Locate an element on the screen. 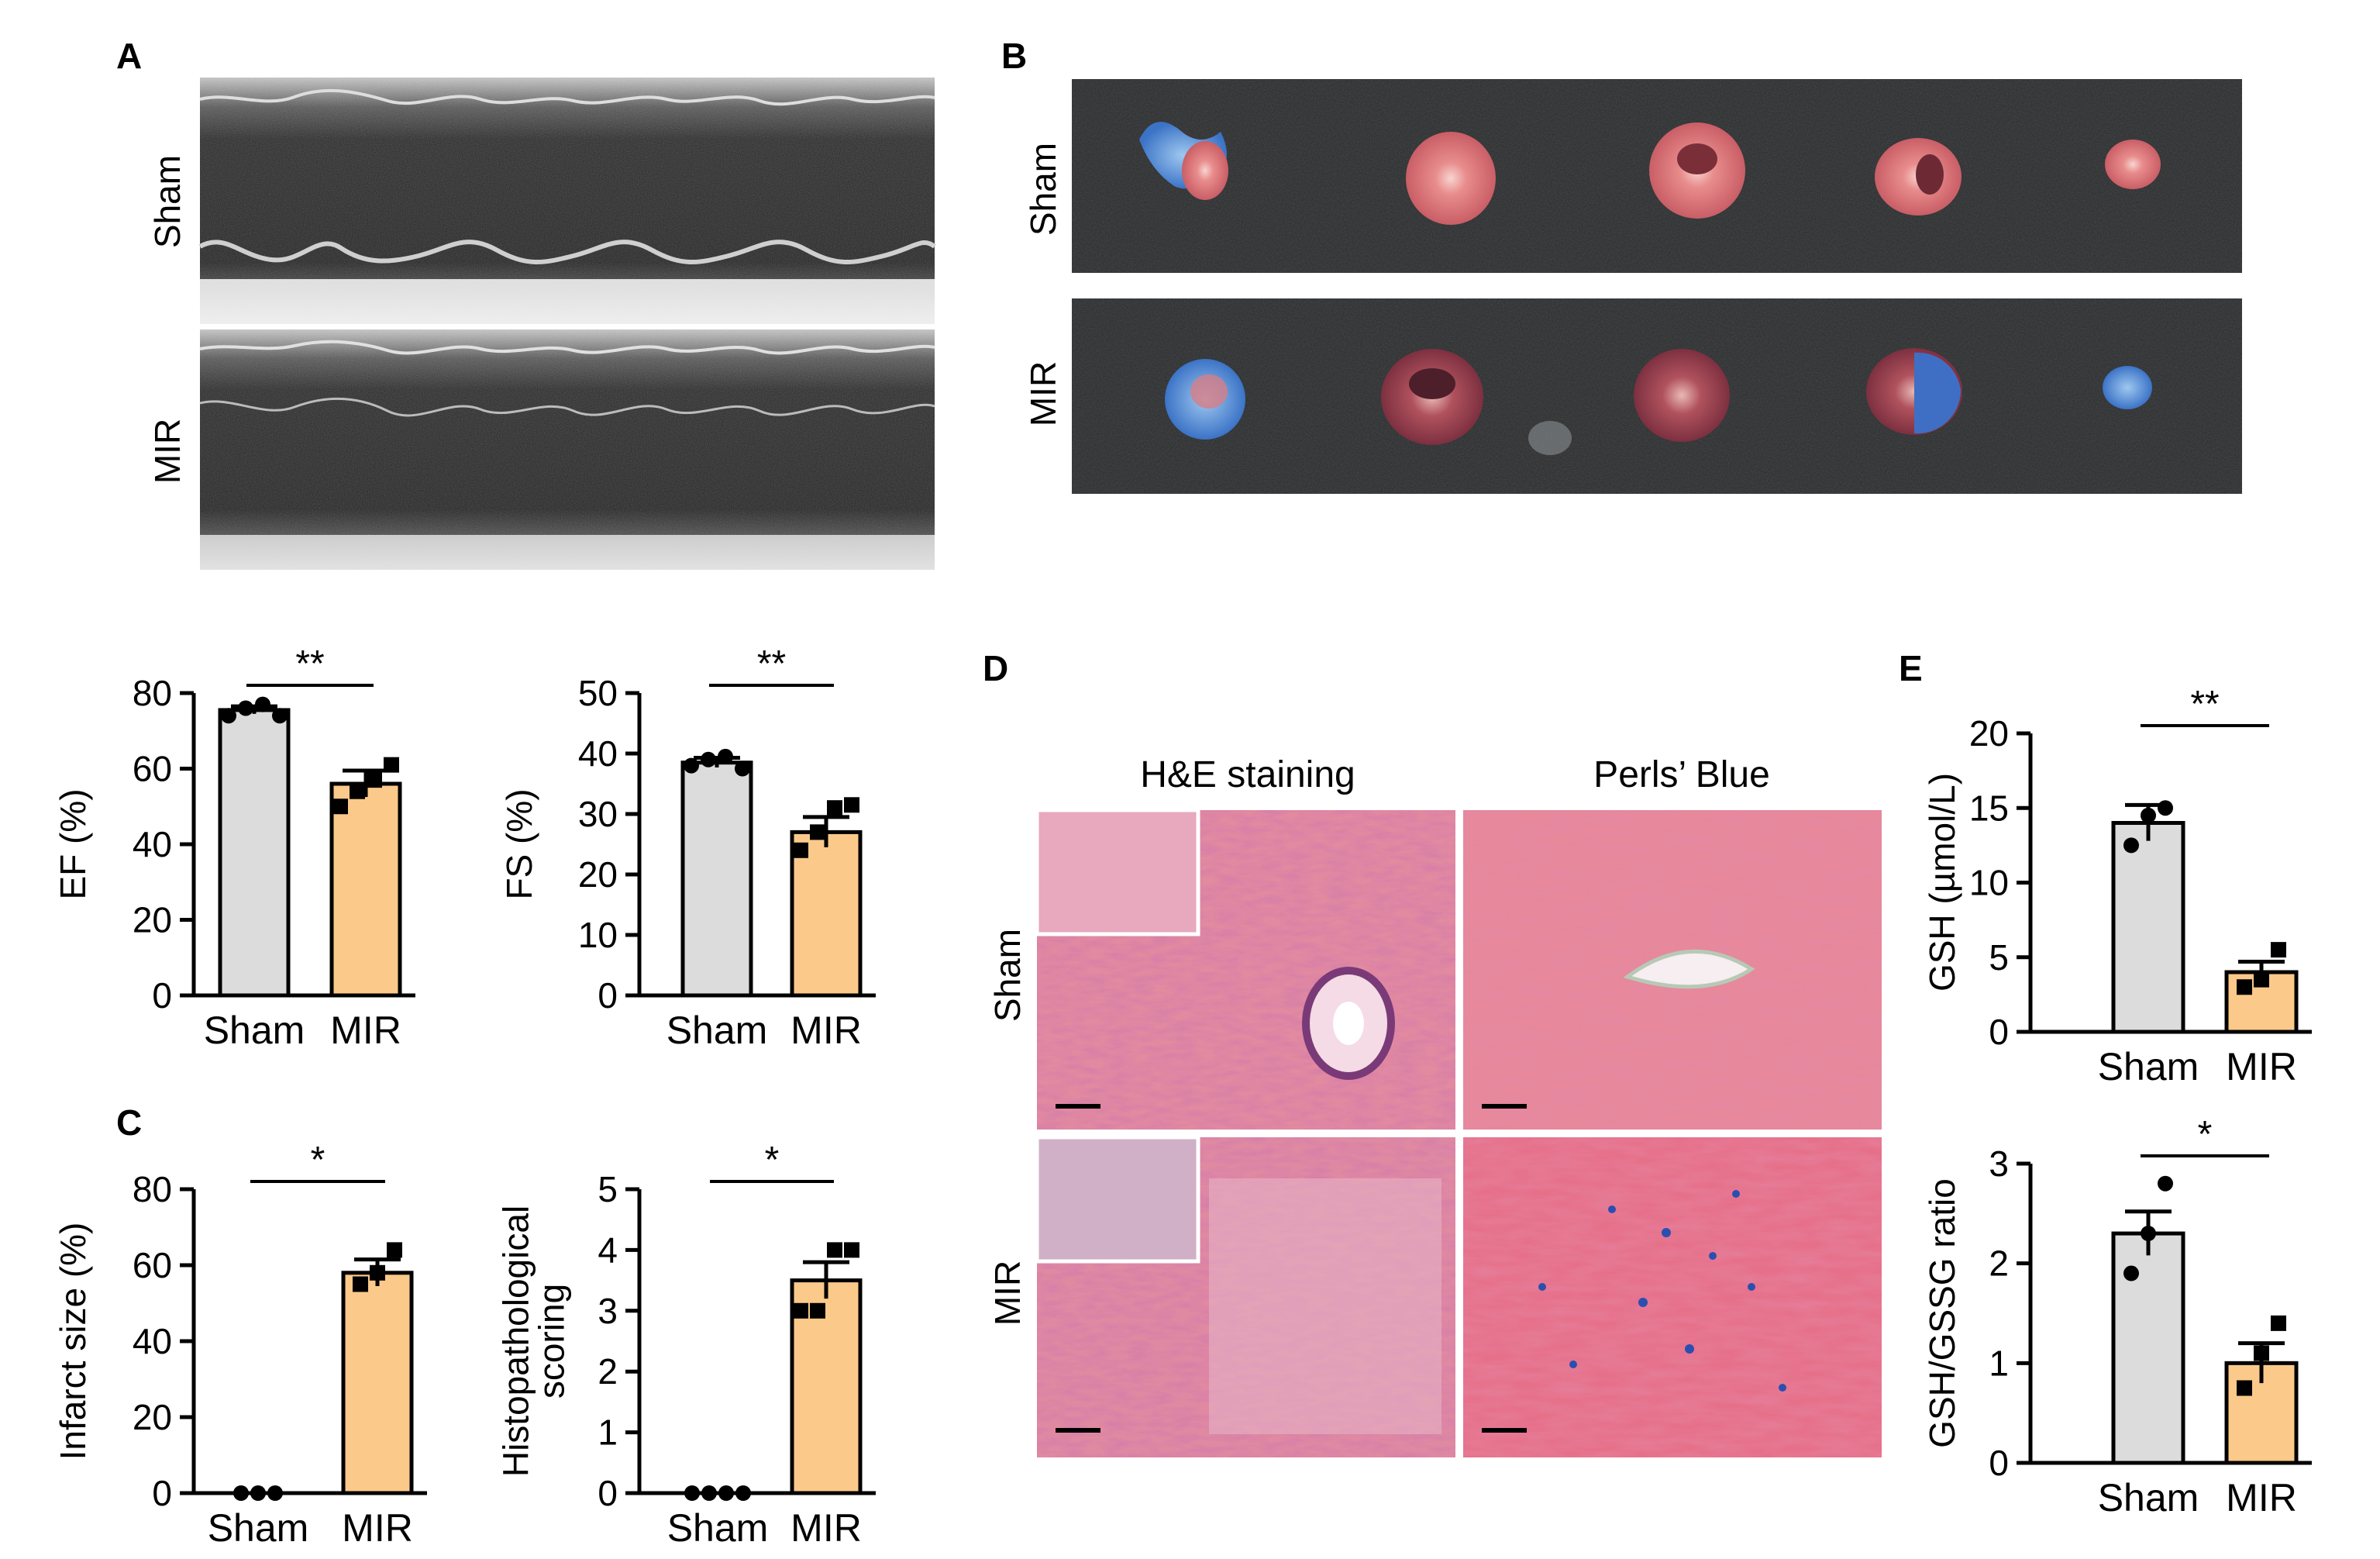 The image size is (2380, 1559). row-label-b-mir: MIR is located at coordinates (1043, 393).